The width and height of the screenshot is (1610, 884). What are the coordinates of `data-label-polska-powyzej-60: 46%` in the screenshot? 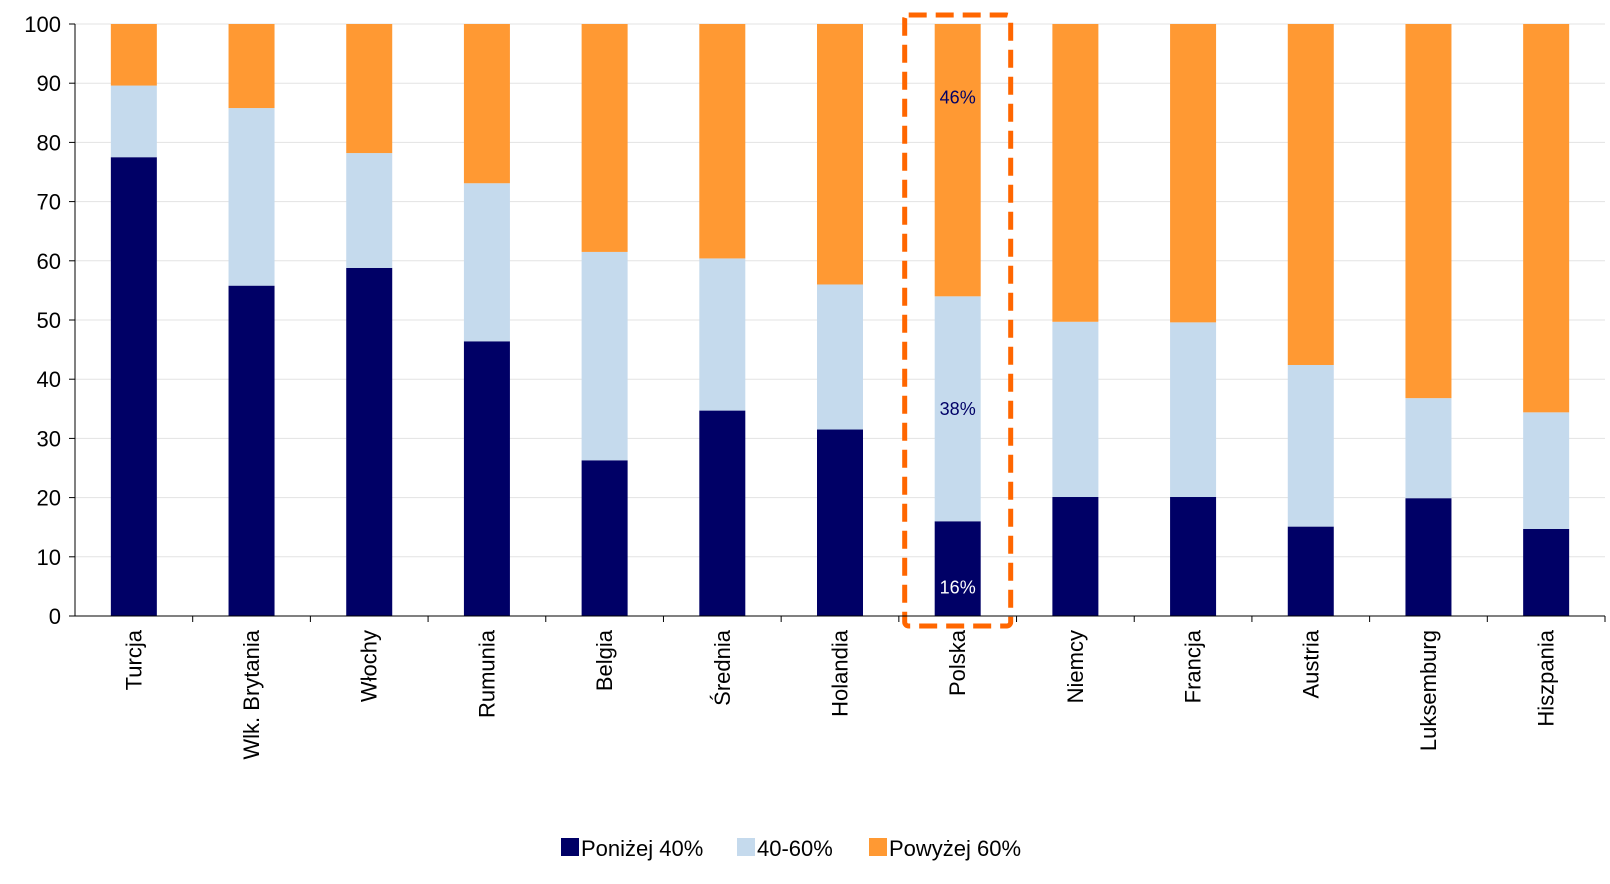 It's located at (958, 98).